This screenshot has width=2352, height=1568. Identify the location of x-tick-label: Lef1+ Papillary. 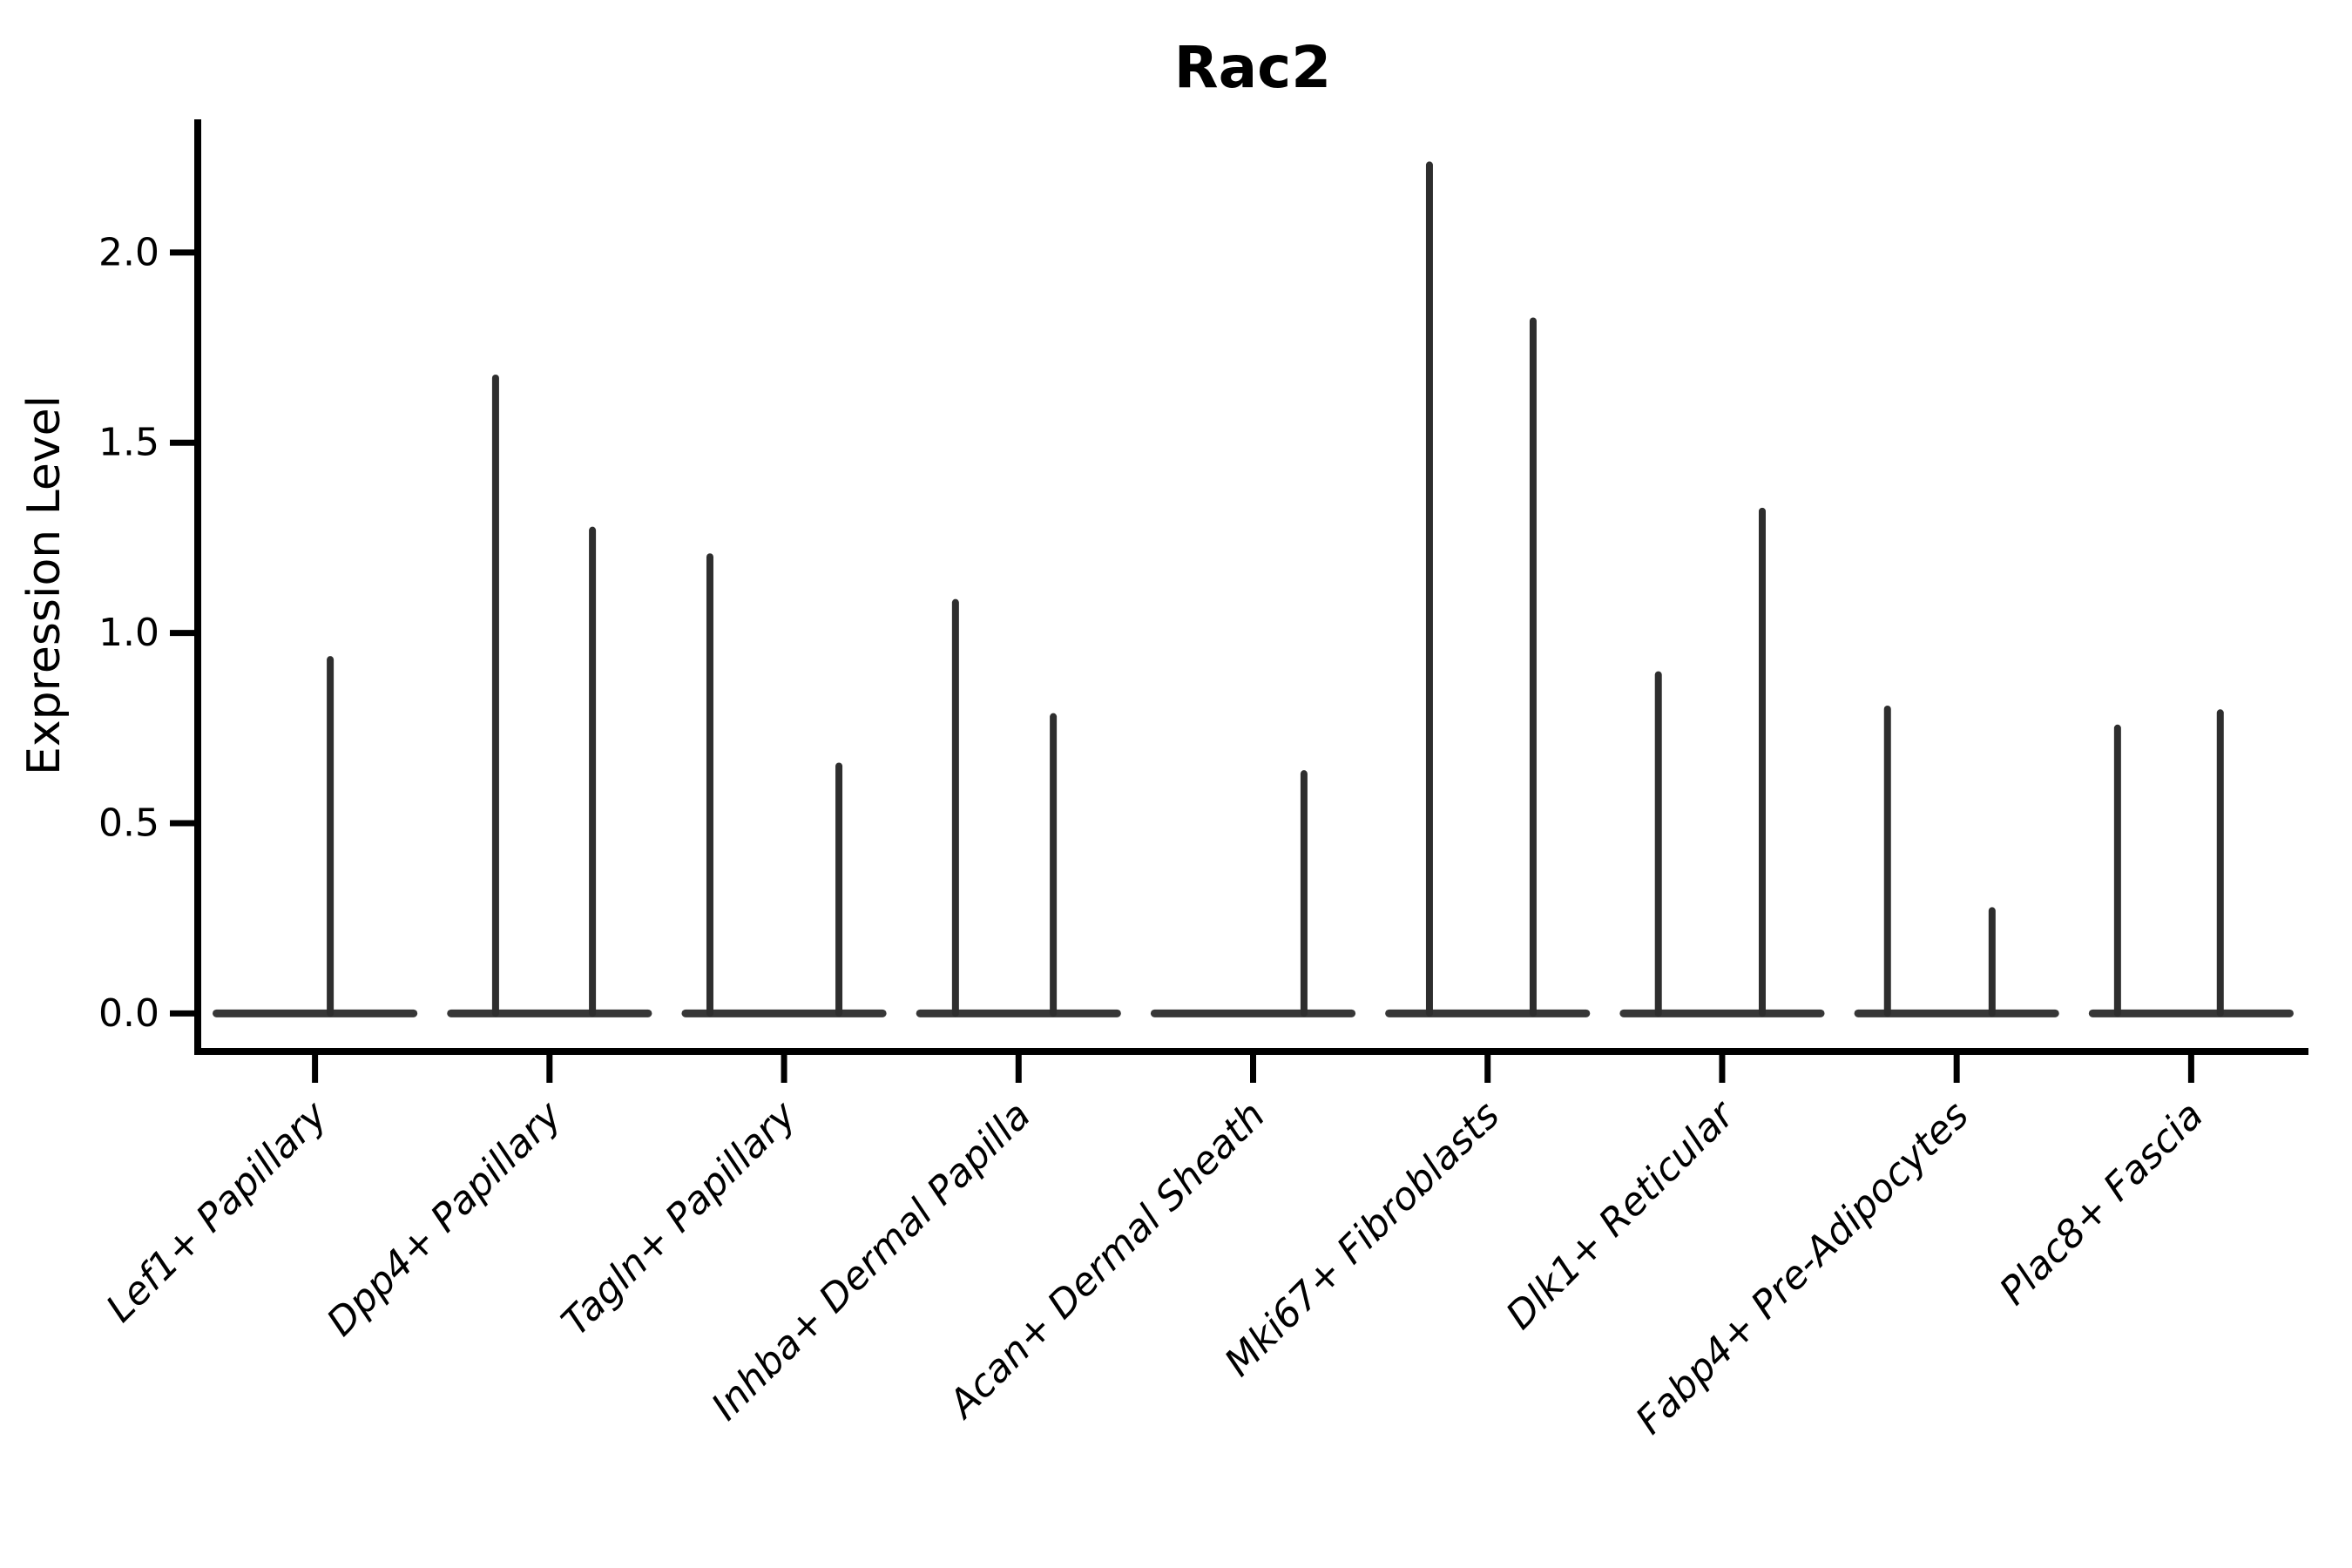
(217, 1211).